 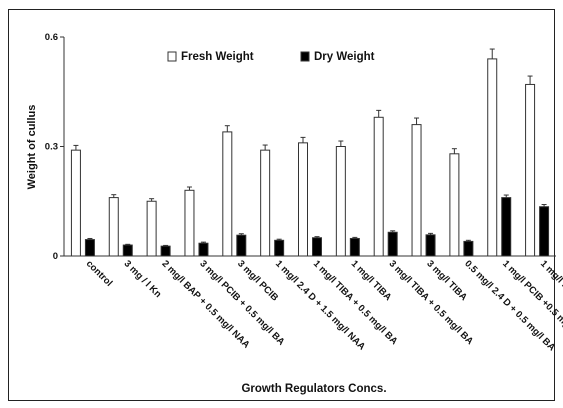 I want to click on legend-label: Fresh Weight, so click(x=217, y=57).